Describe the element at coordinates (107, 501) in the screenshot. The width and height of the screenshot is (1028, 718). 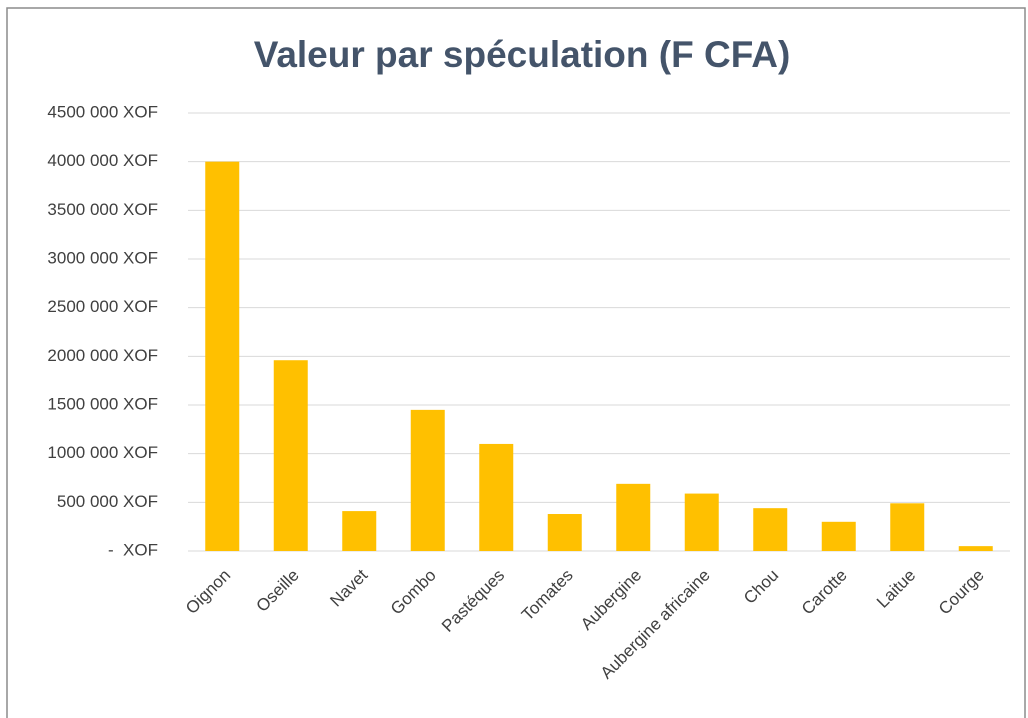
I see `y-tick-label: 500 000 XOF` at that location.